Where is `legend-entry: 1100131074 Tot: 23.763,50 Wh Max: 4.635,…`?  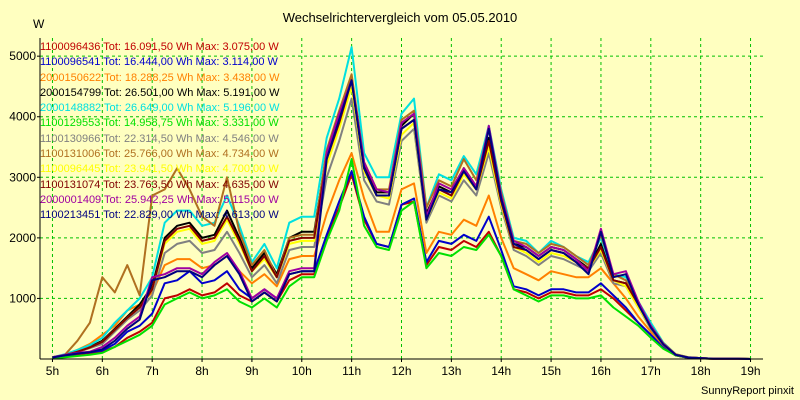 legend-entry: 1100131074 Tot: 23.763,50 Wh Max: 4.635,… is located at coordinates (159, 184).